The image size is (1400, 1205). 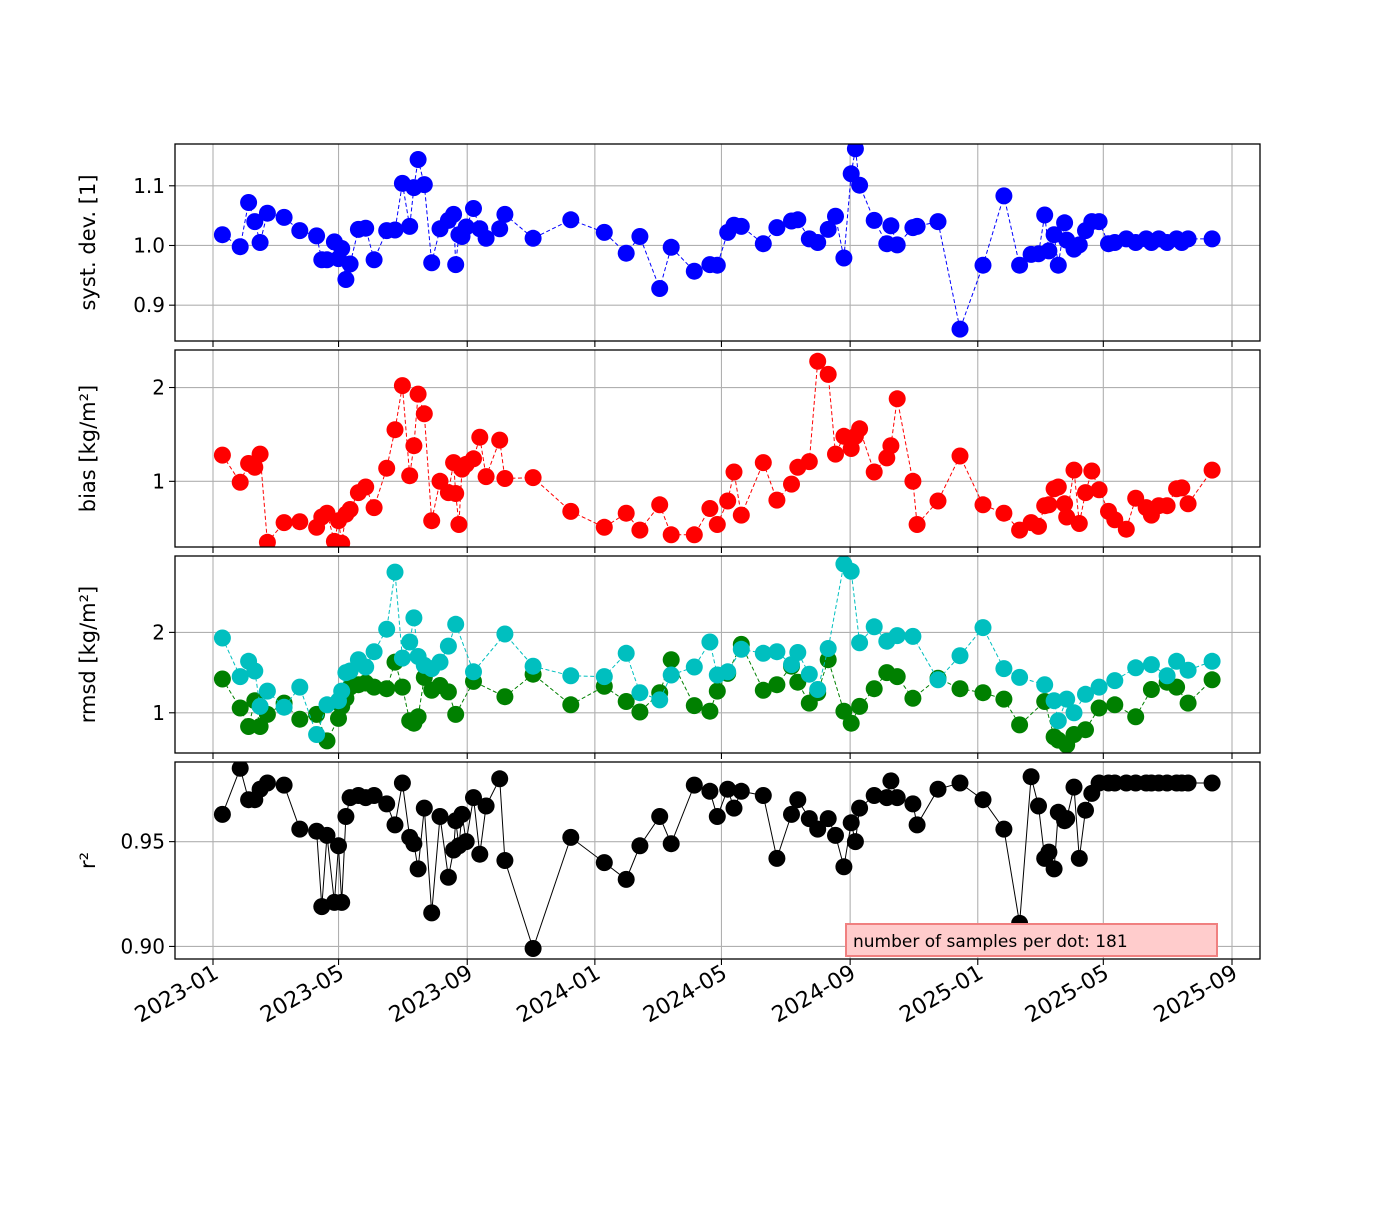 What do you see at coordinates (88, 655) in the screenshot?
I see `rmsd-ylabel: rmsd [kg/m²]` at bounding box center [88, 655].